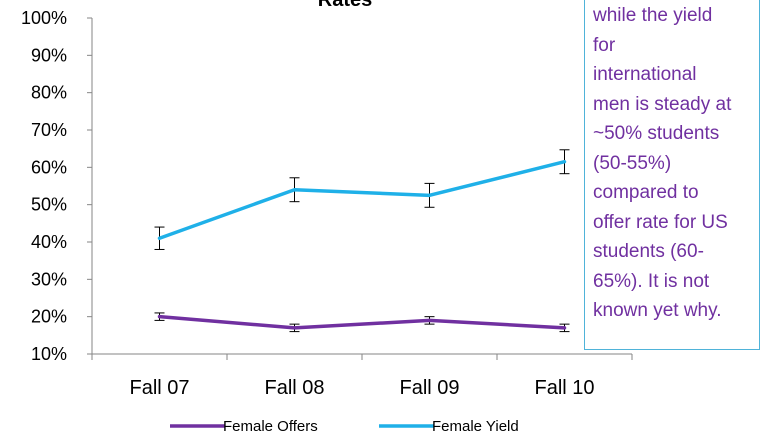  Describe the element at coordinates (159, 388) in the screenshot. I see `x-tick-label: Fall 07` at that location.